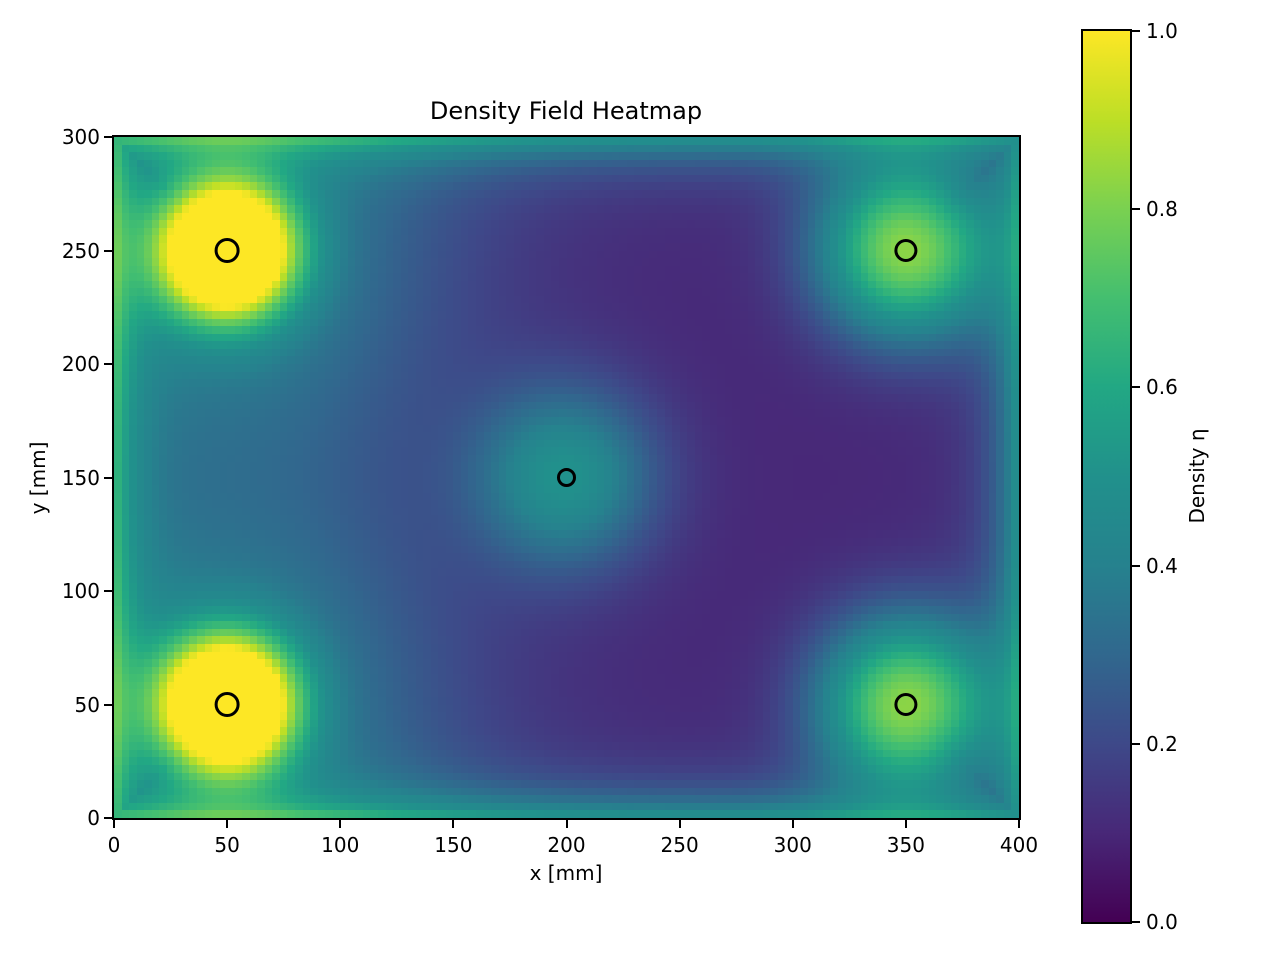 This screenshot has width=1280, height=960. Describe the element at coordinates (80, 364) in the screenshot. I see `y-tick-label: 200` at that location.